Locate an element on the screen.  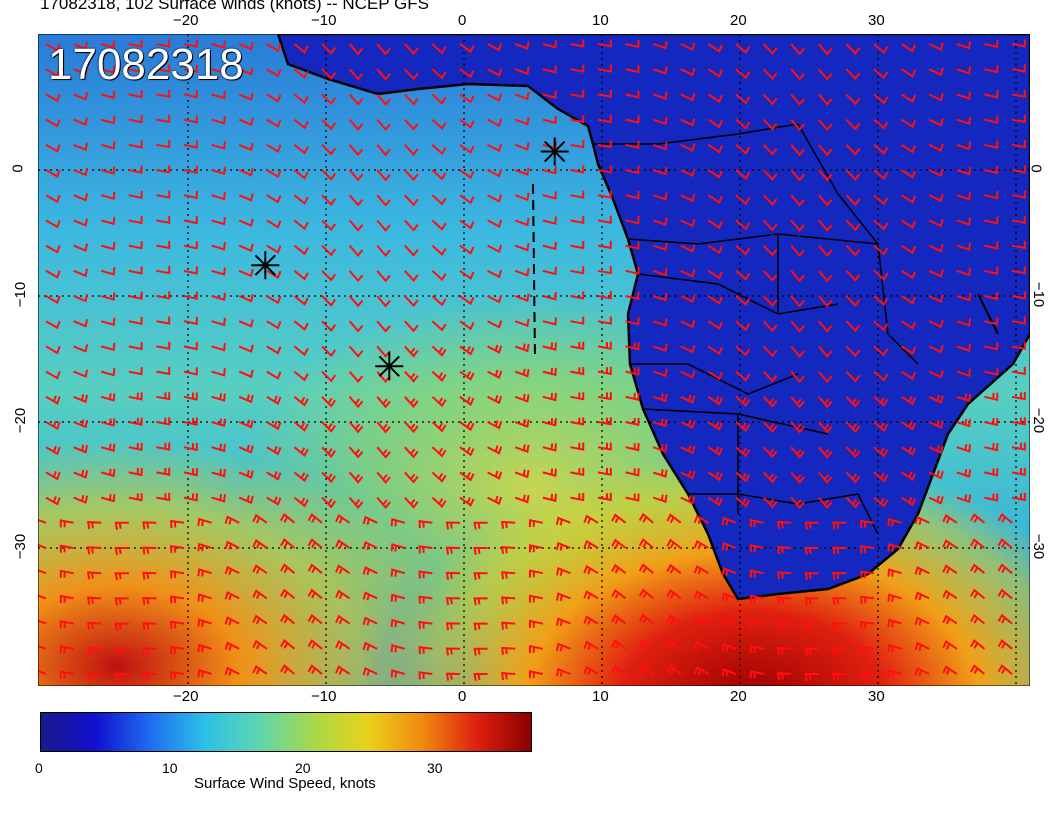
storm-track is located at coordinates (534, 271).